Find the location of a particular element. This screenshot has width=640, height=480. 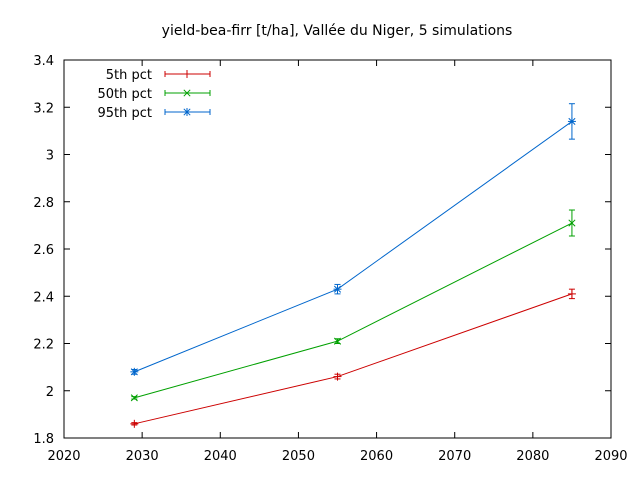

legend-label: 5th pct is located at coordinates (129, 75).